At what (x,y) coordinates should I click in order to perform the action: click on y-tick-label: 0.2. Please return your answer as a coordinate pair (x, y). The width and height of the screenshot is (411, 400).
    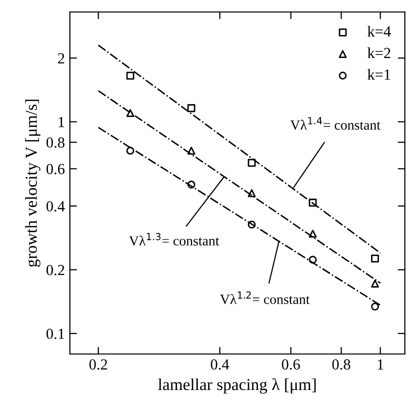
    Looking at the image, I should click on (55, 270).